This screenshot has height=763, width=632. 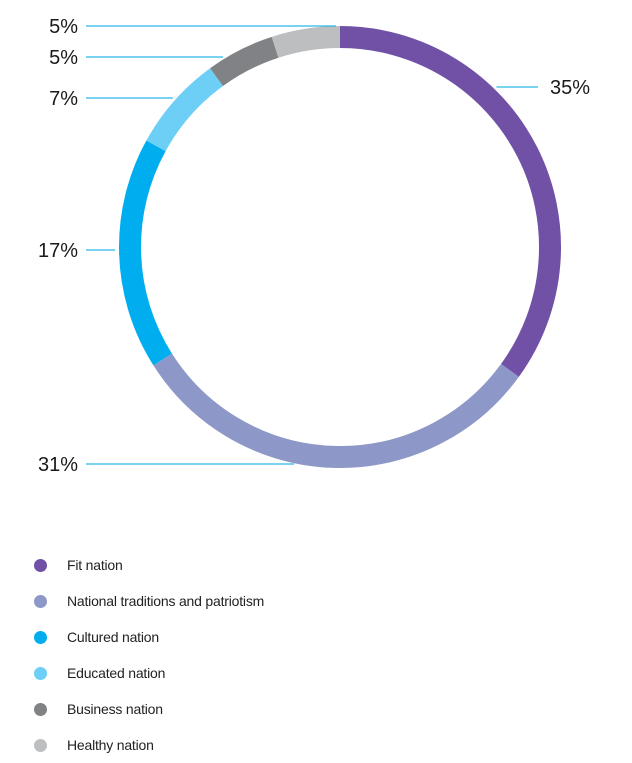 What do you see at coordinates (113, 637) in the screenshot?
I see `legend-label: Cultured nation` at bounding box center [113, 637].